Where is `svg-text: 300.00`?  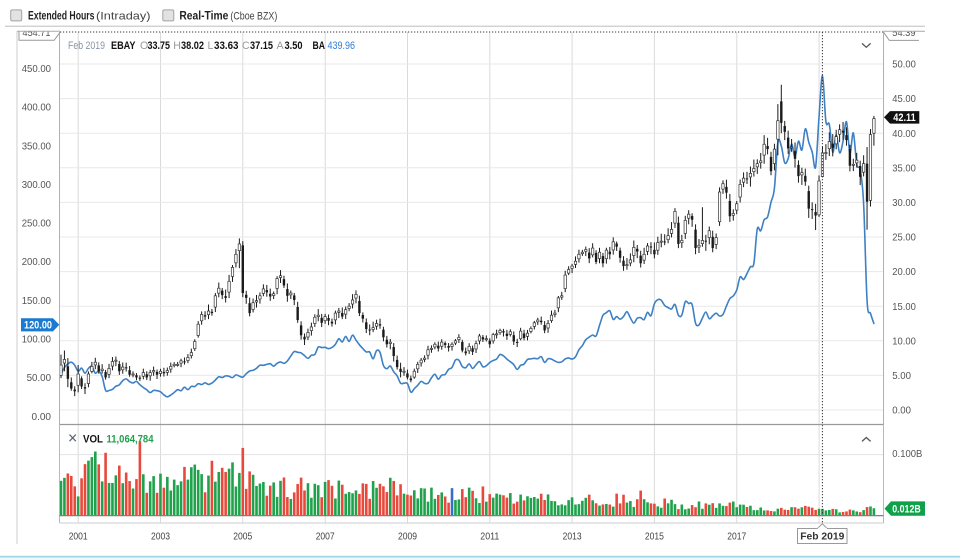
svg-text: 300.00 is located at coordinates (37, 185).